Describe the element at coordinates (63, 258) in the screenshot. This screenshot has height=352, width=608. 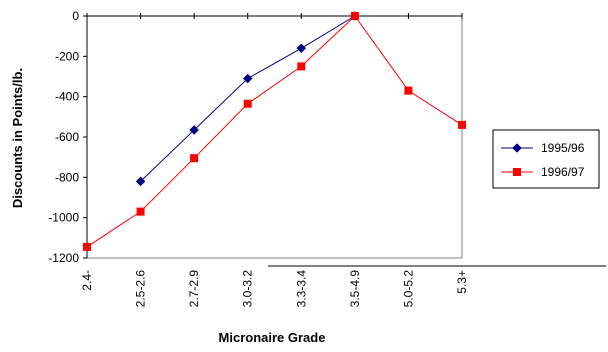
I see `y-tick-label: -1200` at that location.